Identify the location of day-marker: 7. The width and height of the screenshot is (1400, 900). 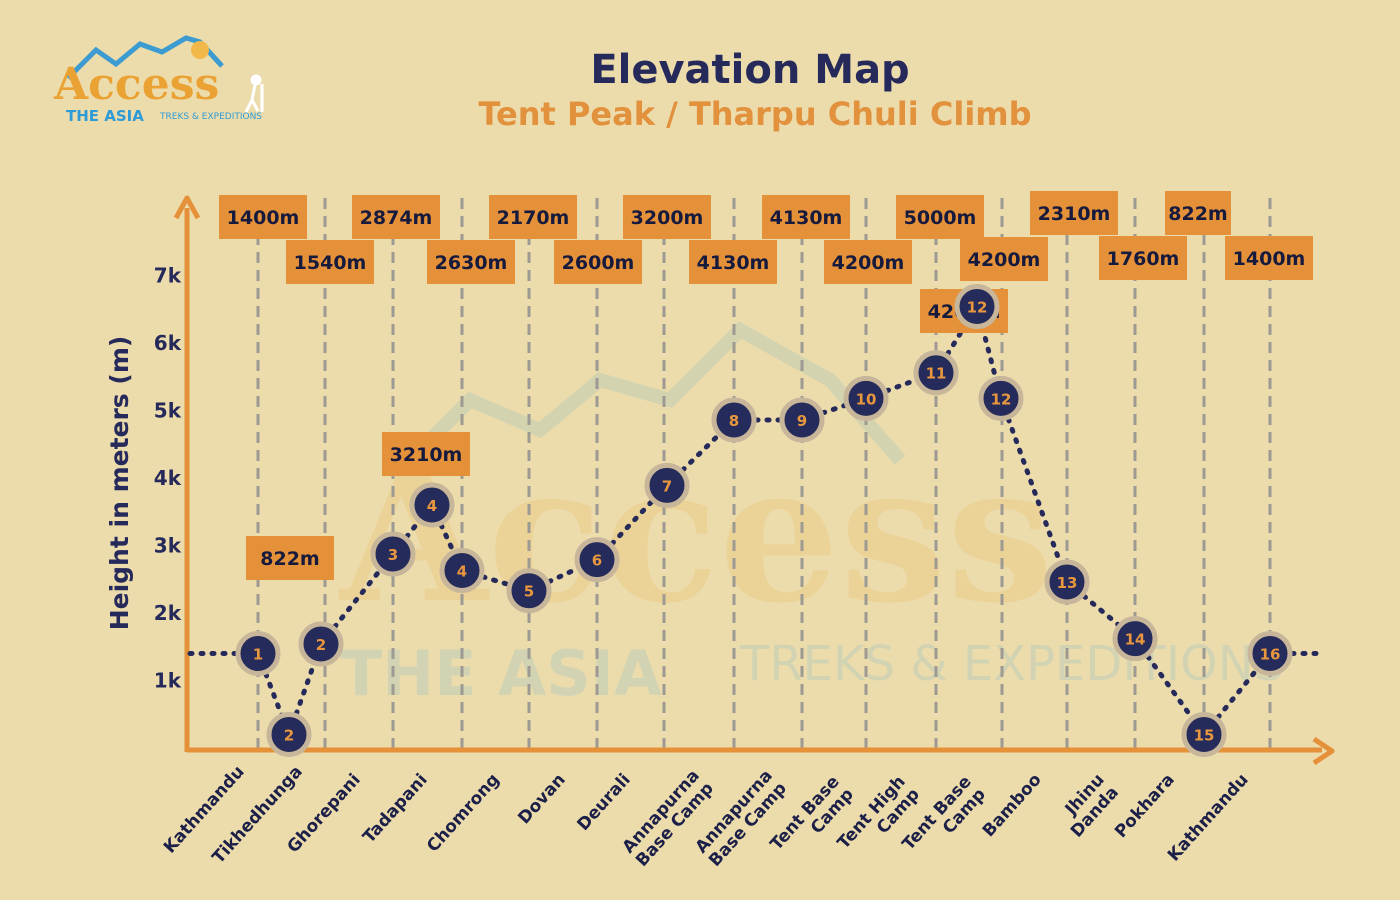
(667, 485).